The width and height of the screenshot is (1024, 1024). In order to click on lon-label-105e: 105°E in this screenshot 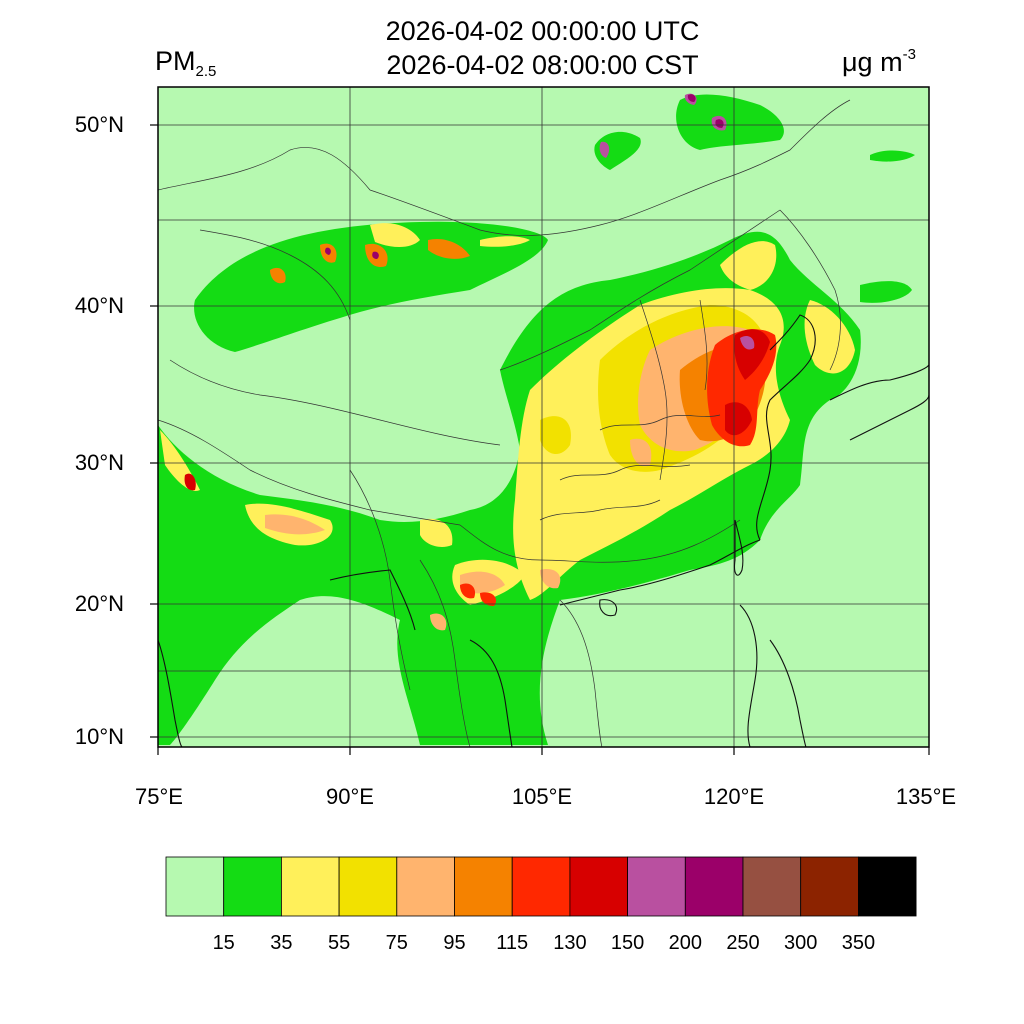, I will do `click(542, 796)`.